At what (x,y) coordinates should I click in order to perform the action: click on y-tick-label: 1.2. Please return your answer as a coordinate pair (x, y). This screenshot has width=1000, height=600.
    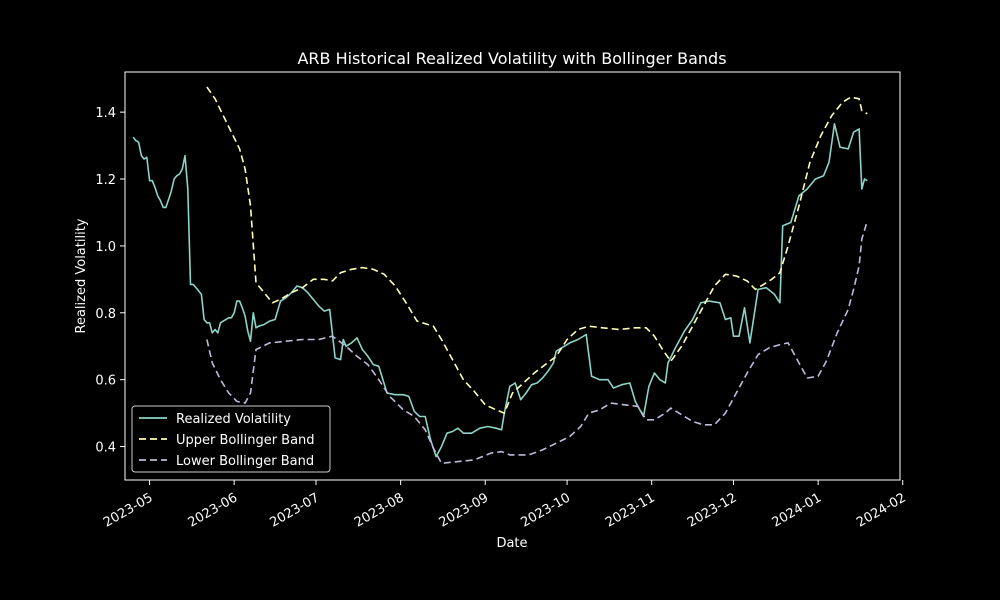
    Looking at the image, I should click on (105, 180).